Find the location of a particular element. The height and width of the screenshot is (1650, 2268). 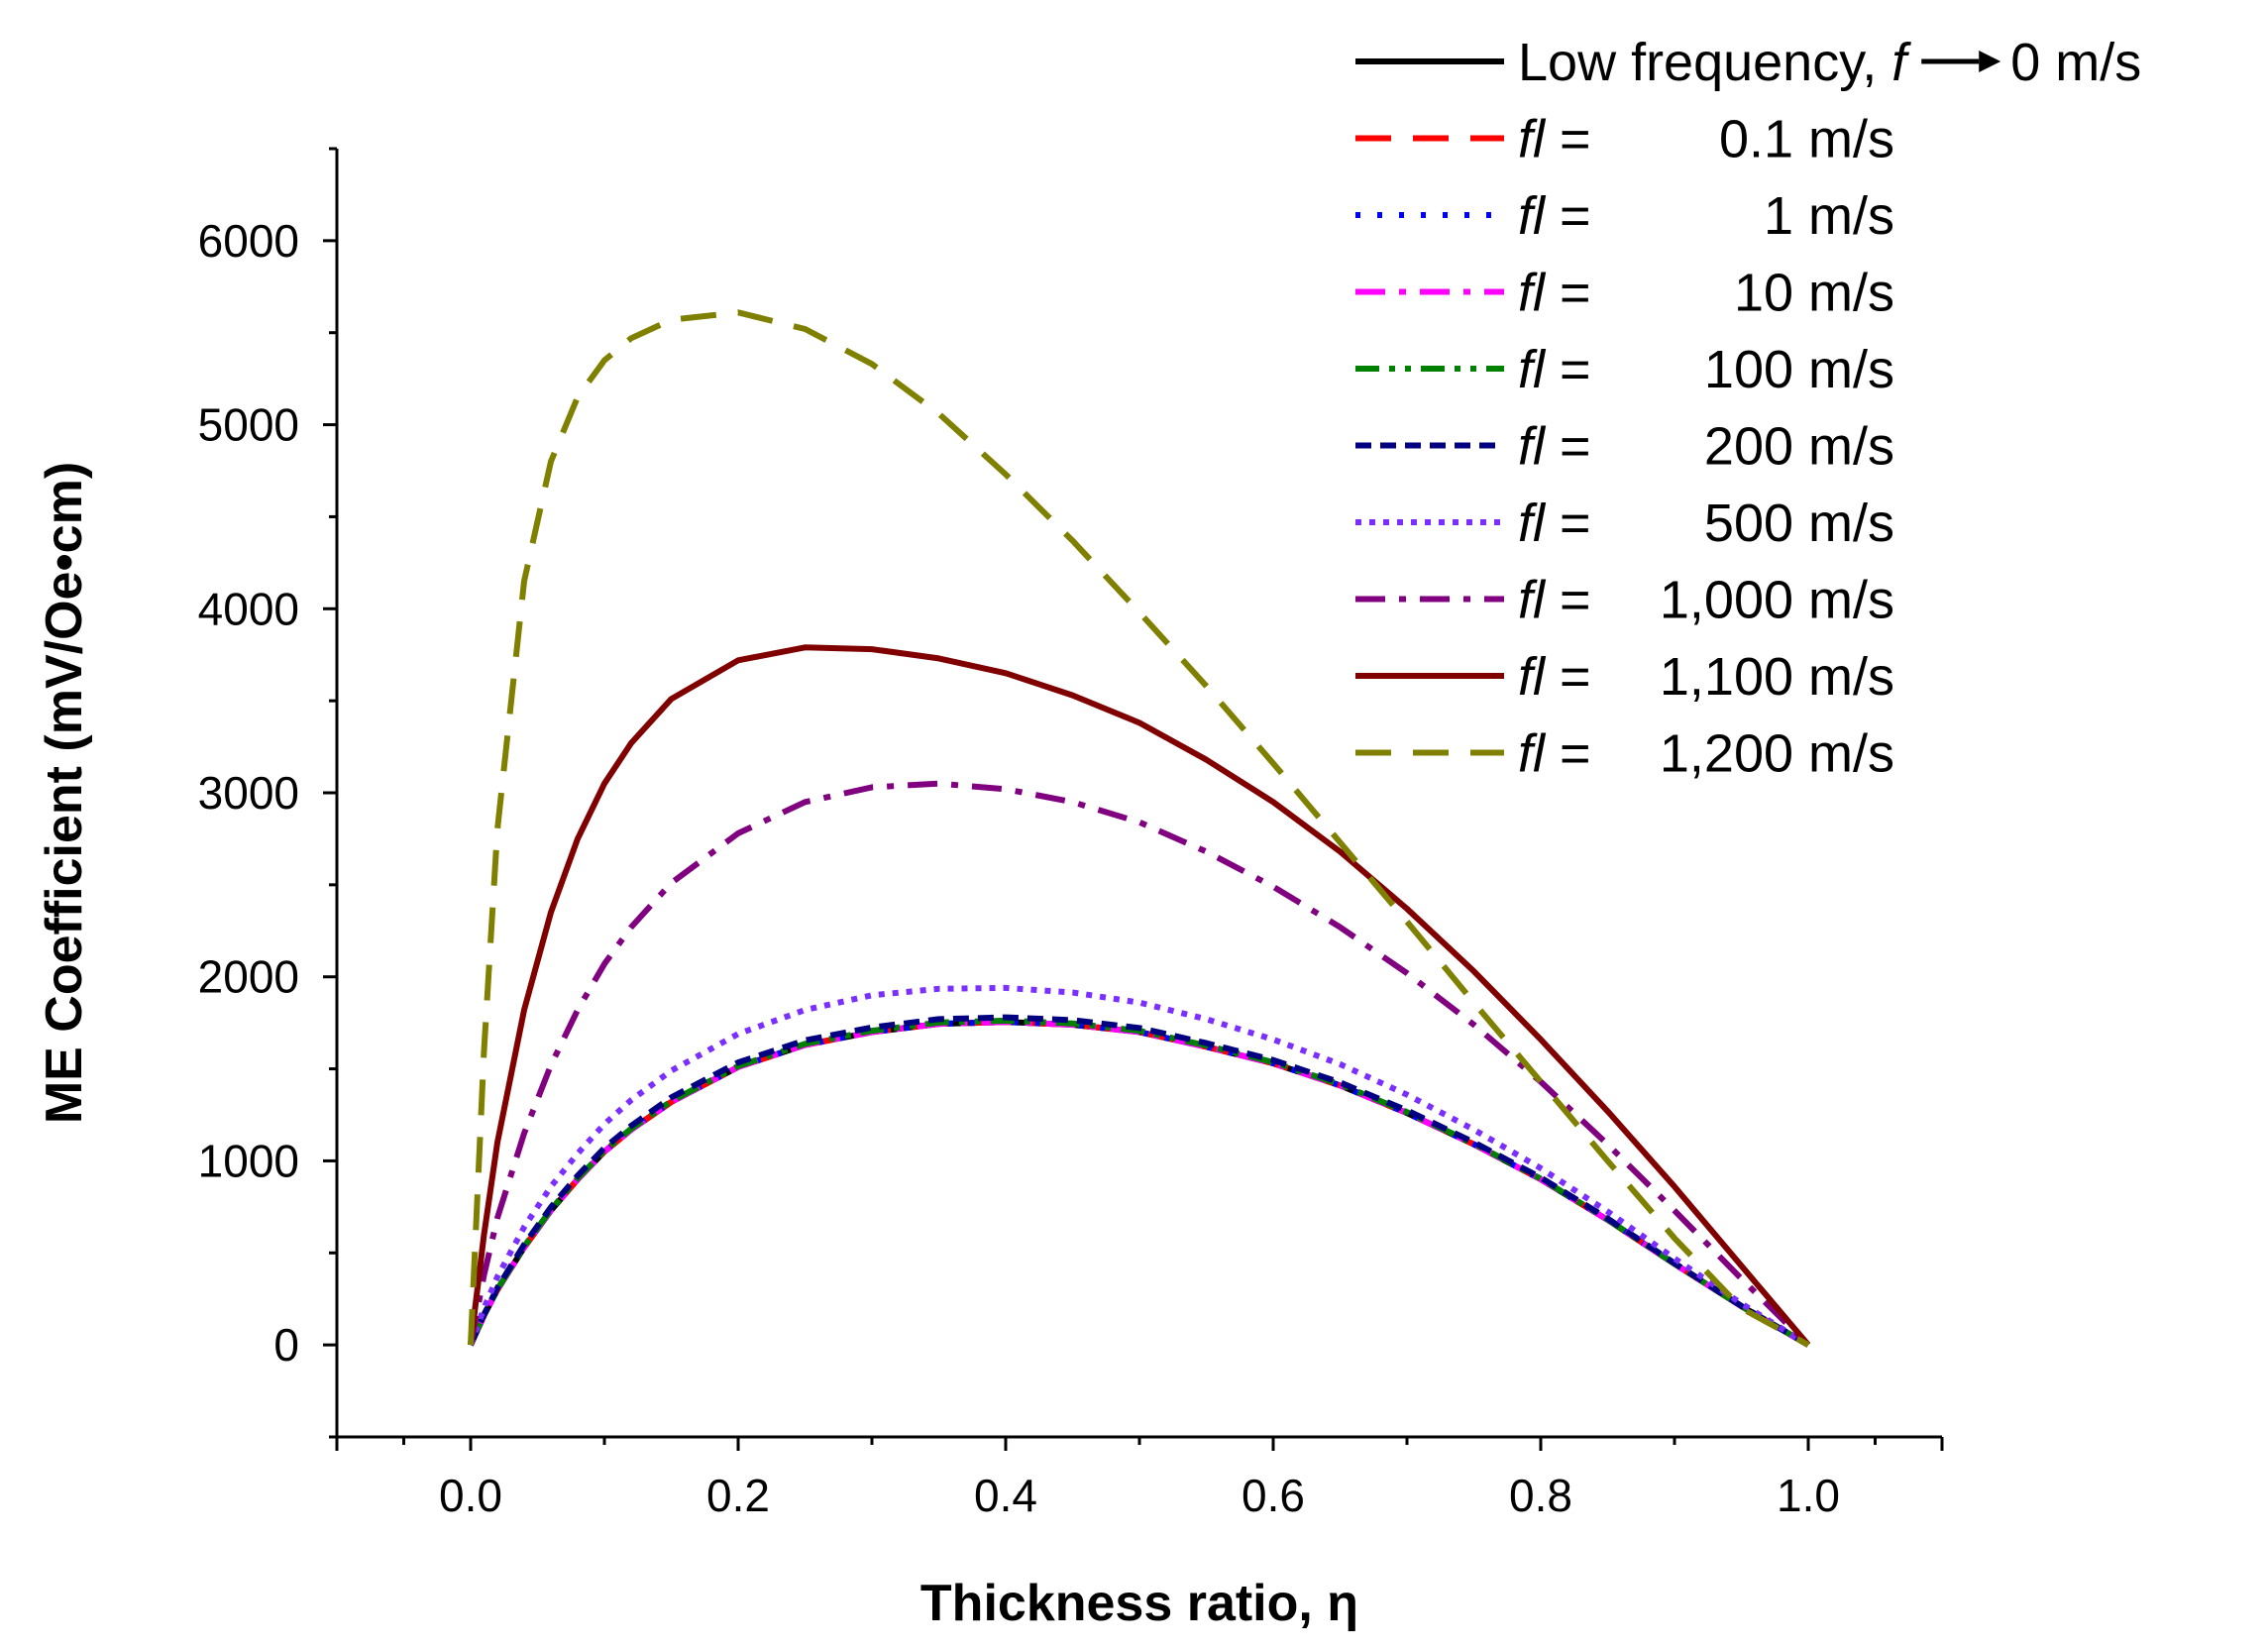

legend-value: 200 m/s is located at coordinates (1799, 447).